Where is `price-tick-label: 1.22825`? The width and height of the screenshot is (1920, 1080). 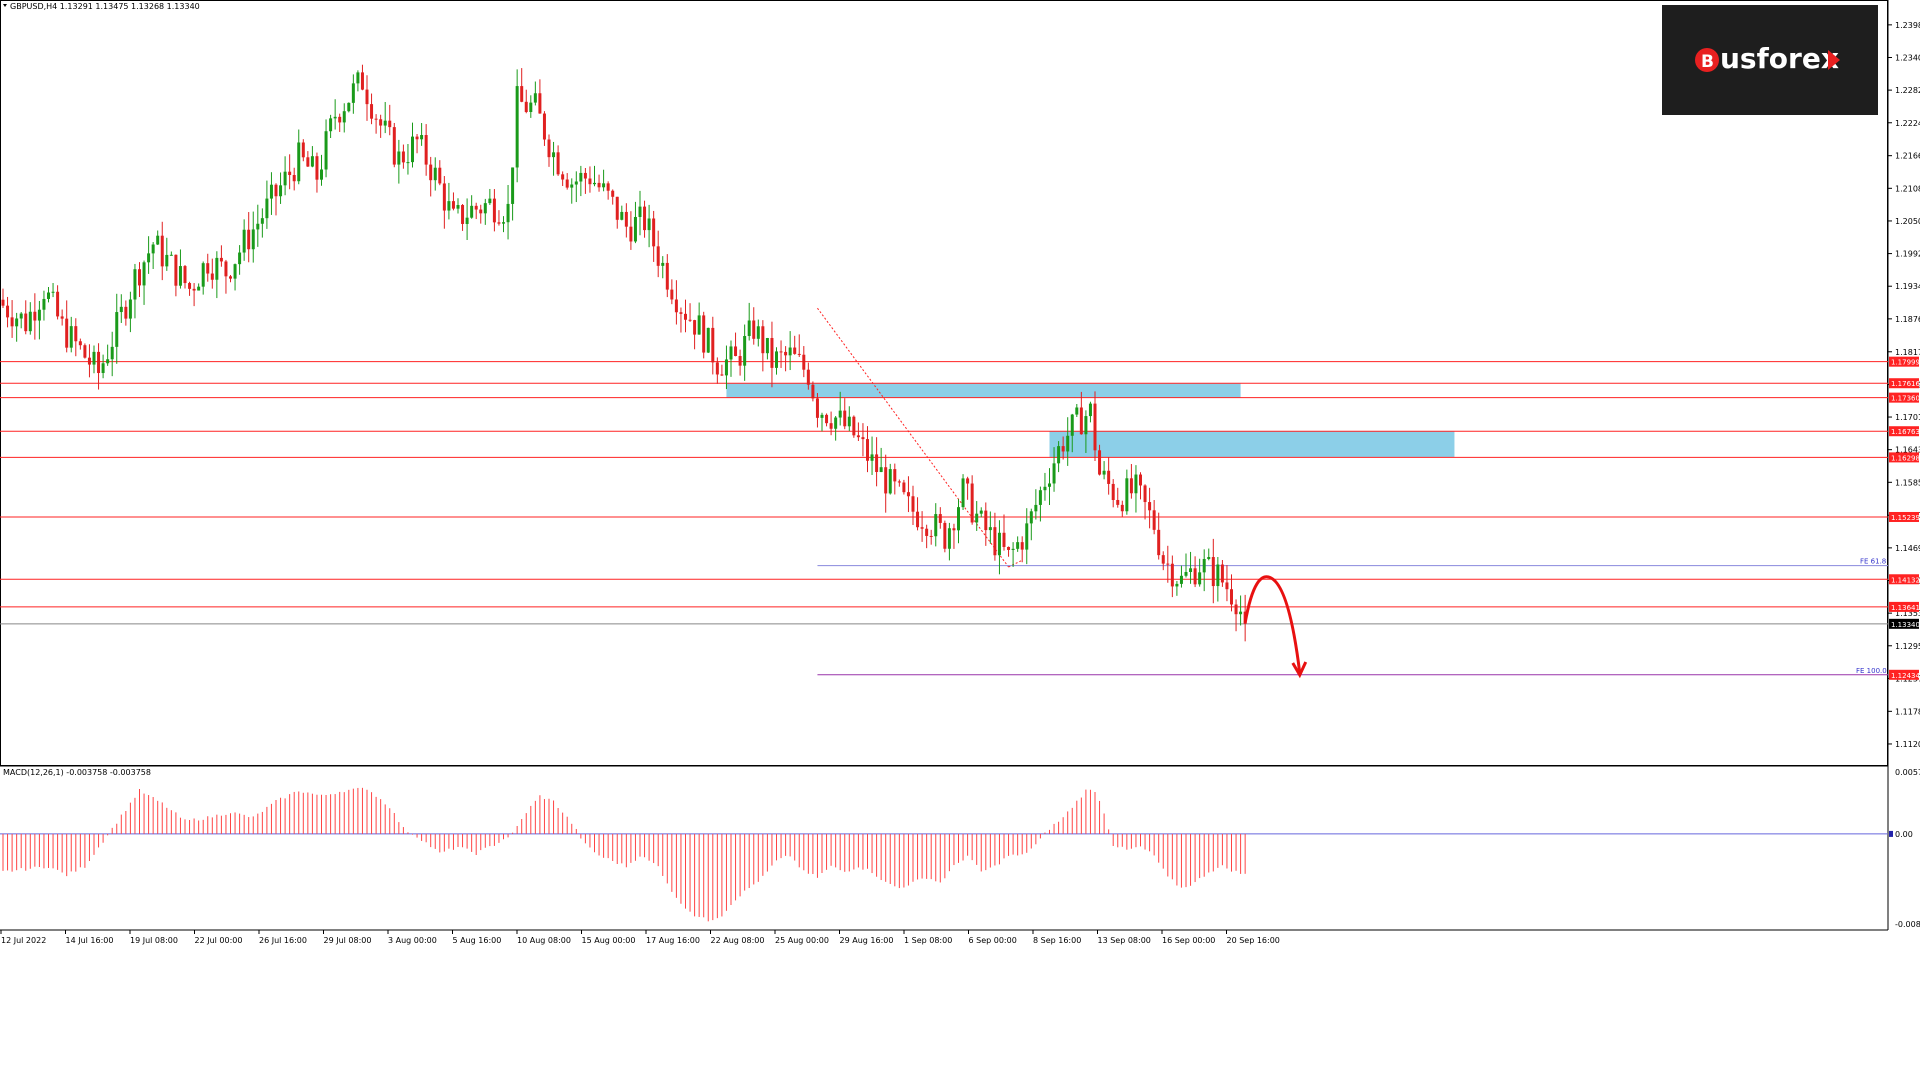 price-tick-label: 1.22825 is located at coordinates (1907, 90).